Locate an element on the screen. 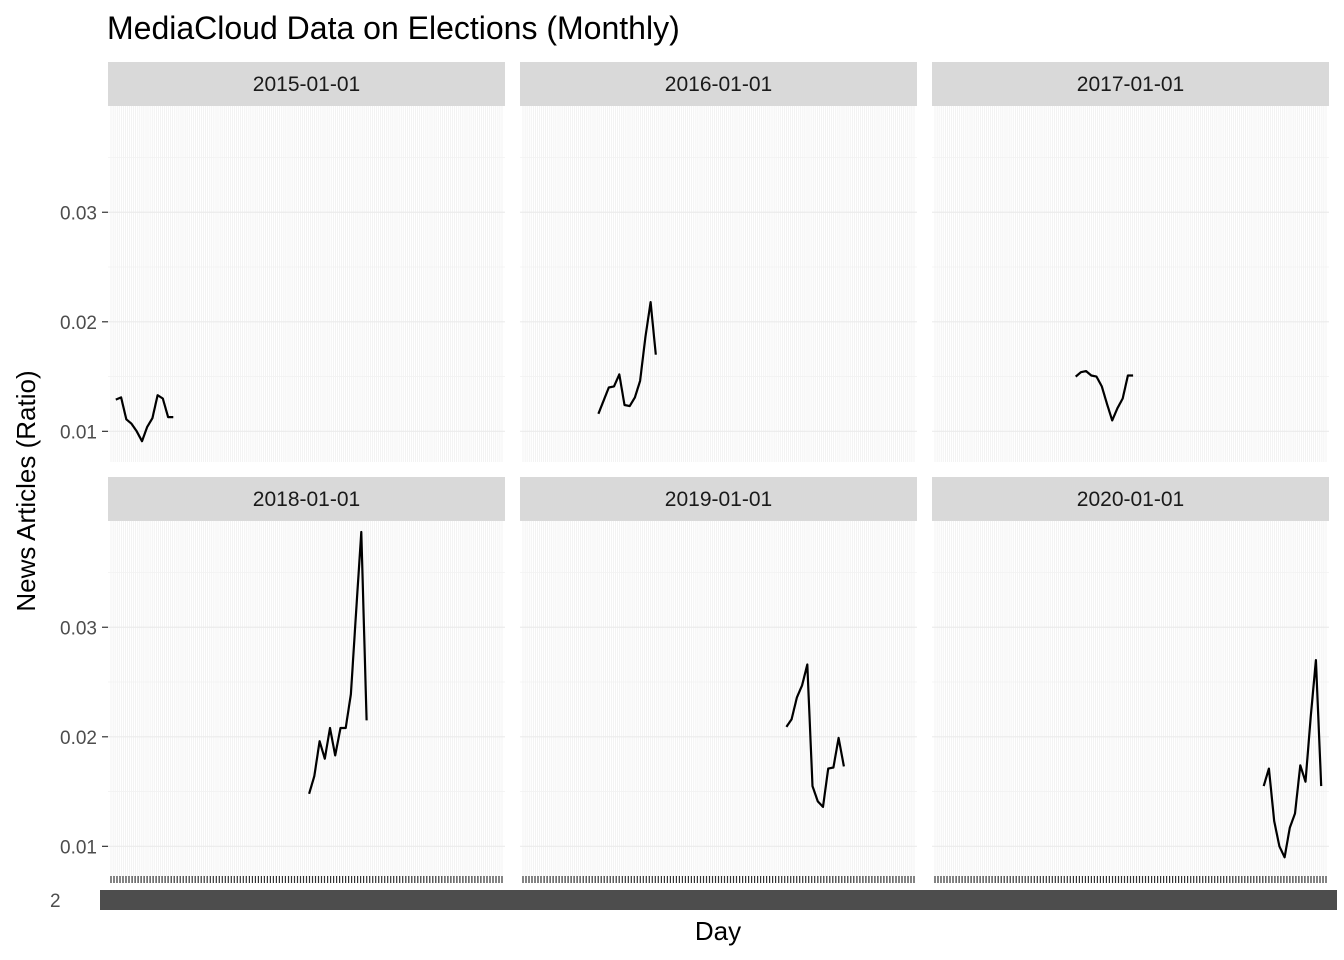 The width and height of the screenshot is (1344, 960). y-axis-title: News Articles (Ratio) is located at coordinates (26, 490).